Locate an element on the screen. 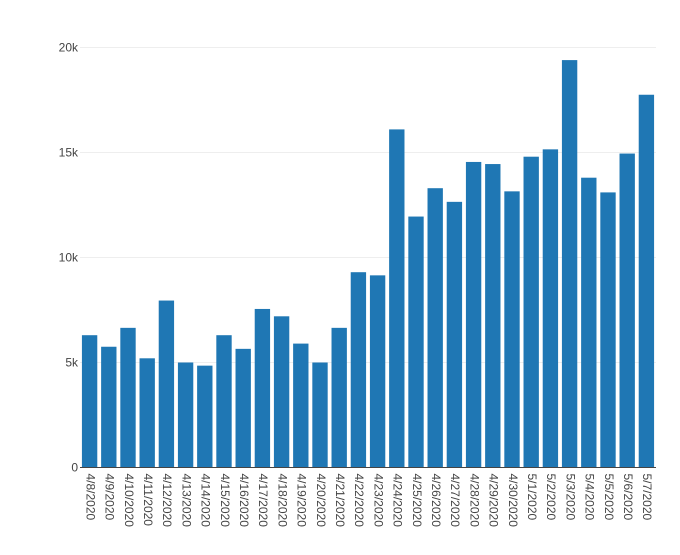 This screenshot has height=555, width=680. x-tick-label: 4/15/2020 is located at coordinates (225, 501).